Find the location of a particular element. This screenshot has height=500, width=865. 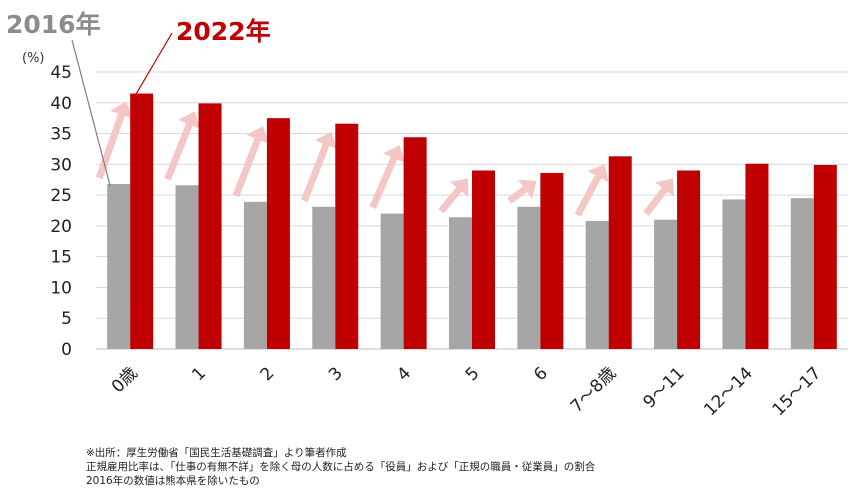

y-tick-label: 10 is located at coordinates (61, 288).